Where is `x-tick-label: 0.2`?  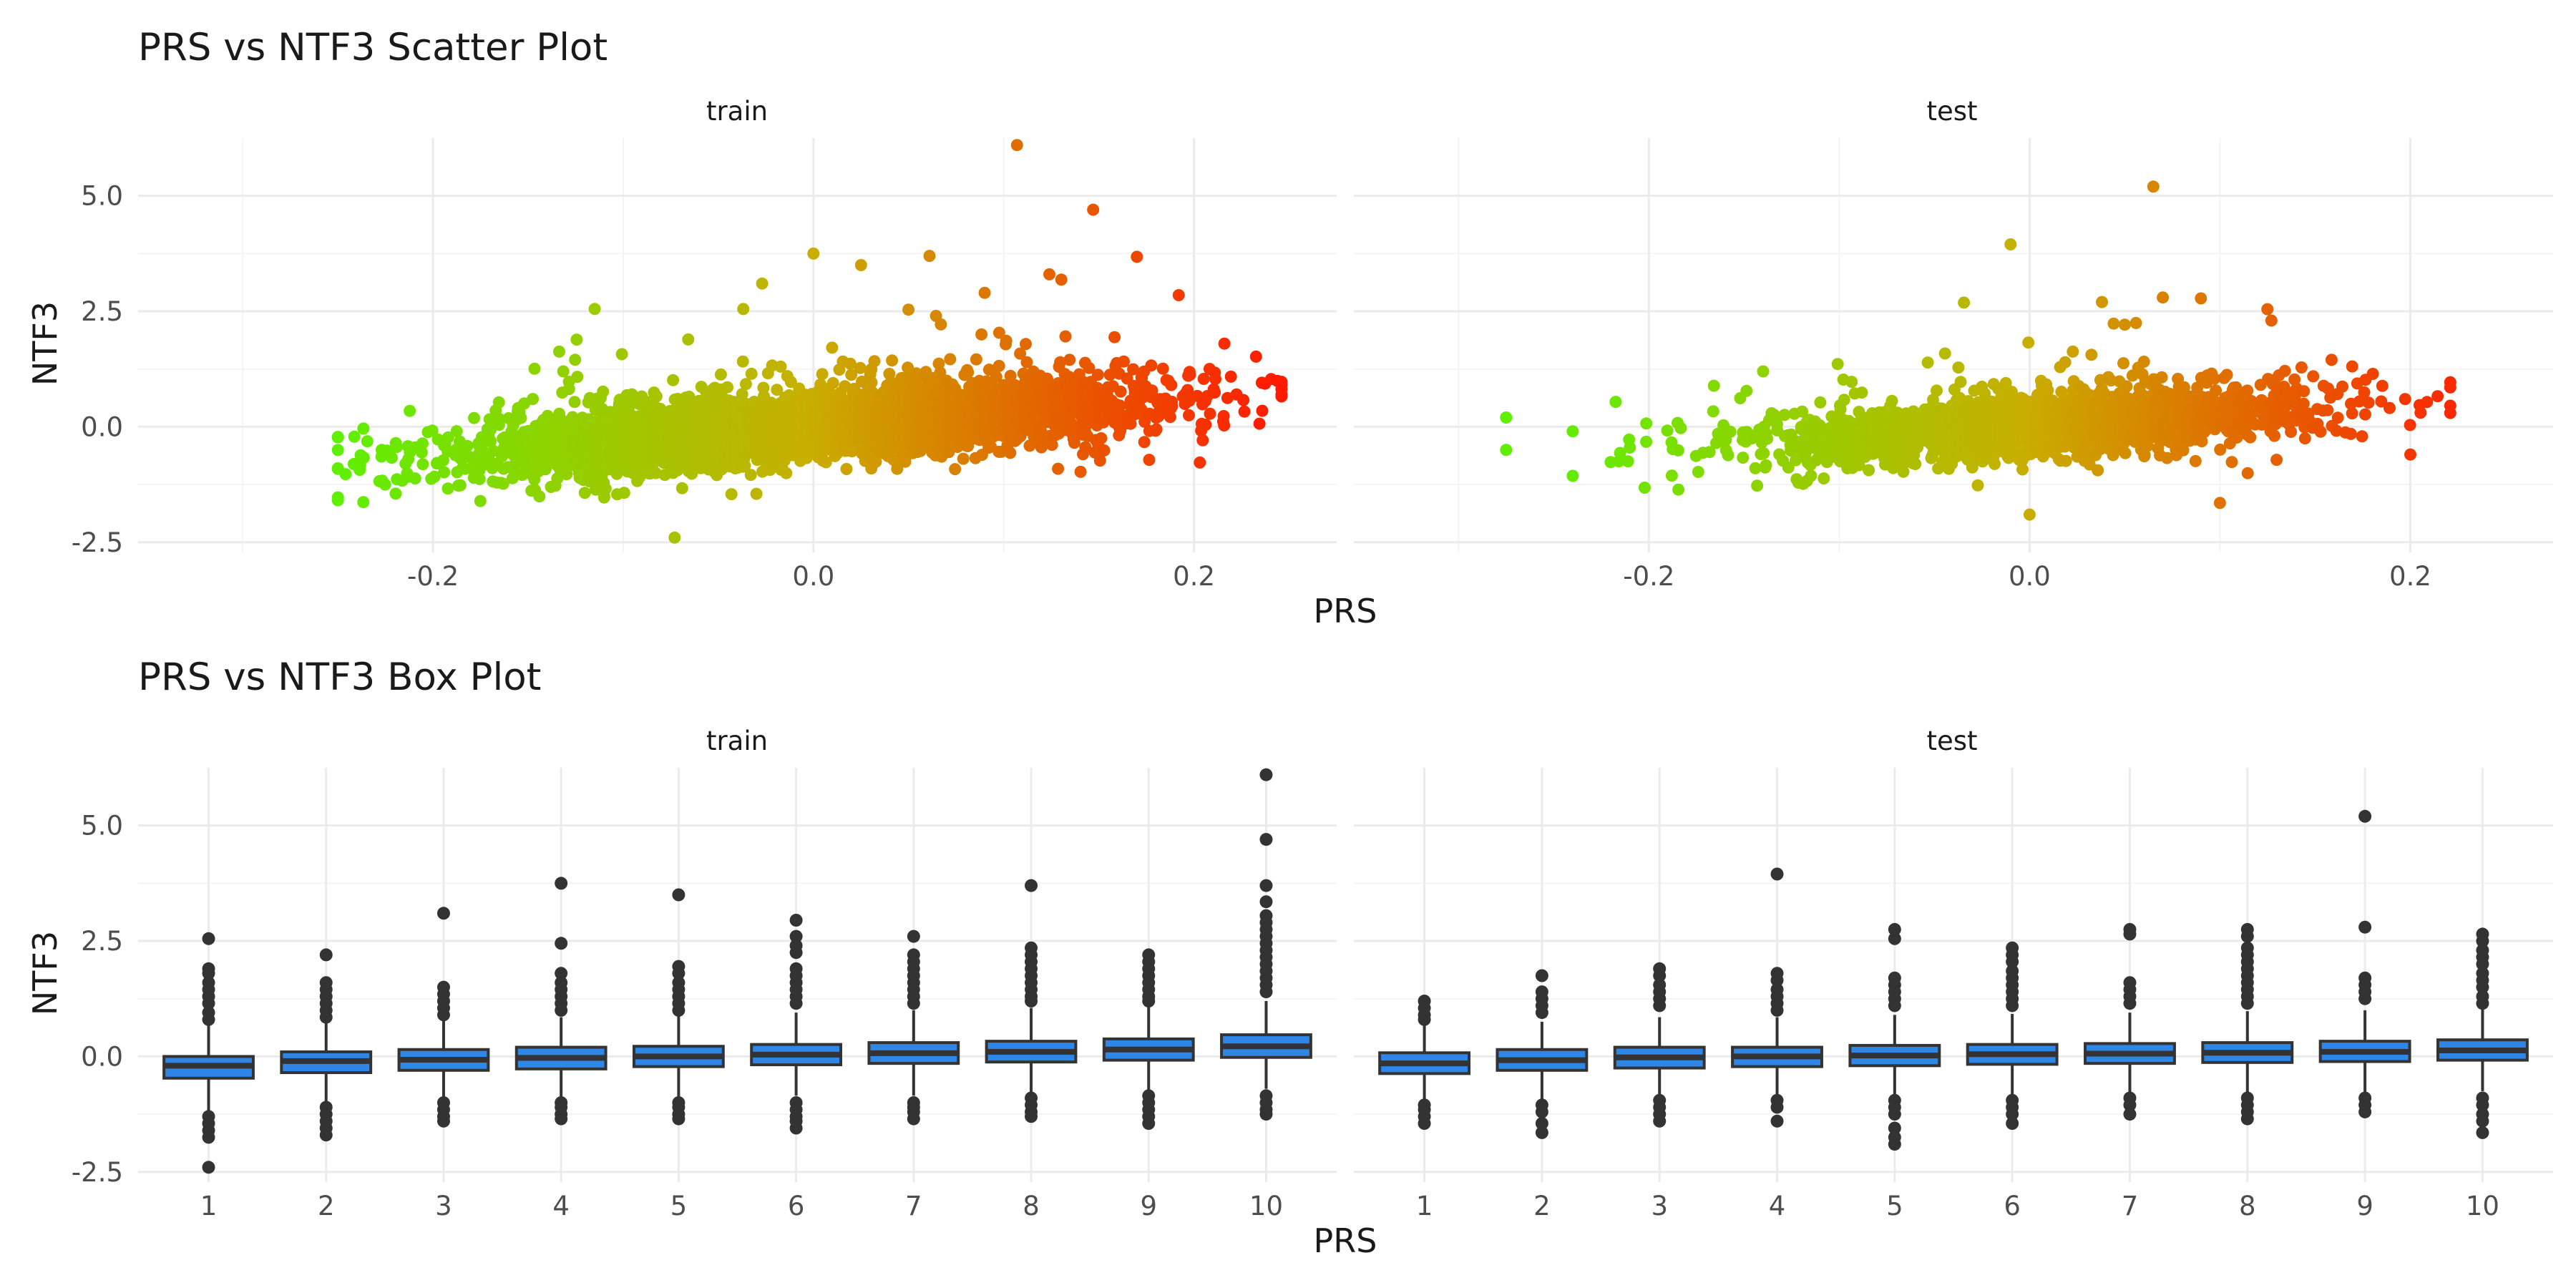
x-tick-label: 0.2 is located at coordinates (1194, 576).